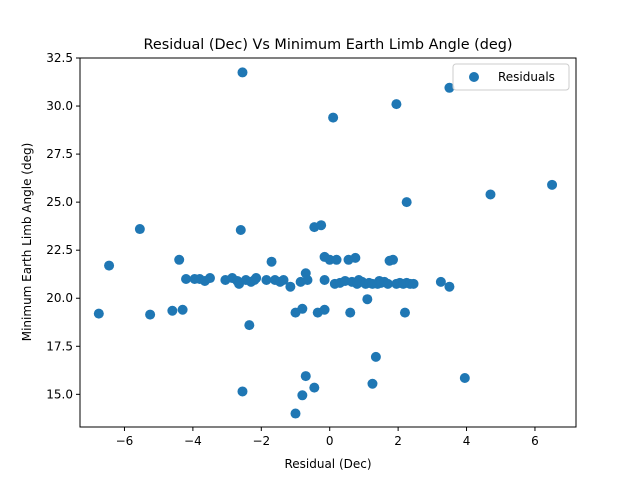  I want to click on legend: Residuals, so click(511, 77).